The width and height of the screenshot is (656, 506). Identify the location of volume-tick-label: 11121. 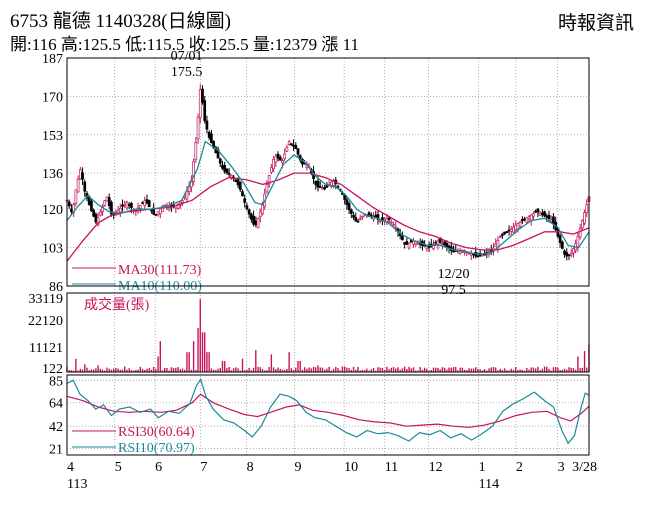
(46, 348).